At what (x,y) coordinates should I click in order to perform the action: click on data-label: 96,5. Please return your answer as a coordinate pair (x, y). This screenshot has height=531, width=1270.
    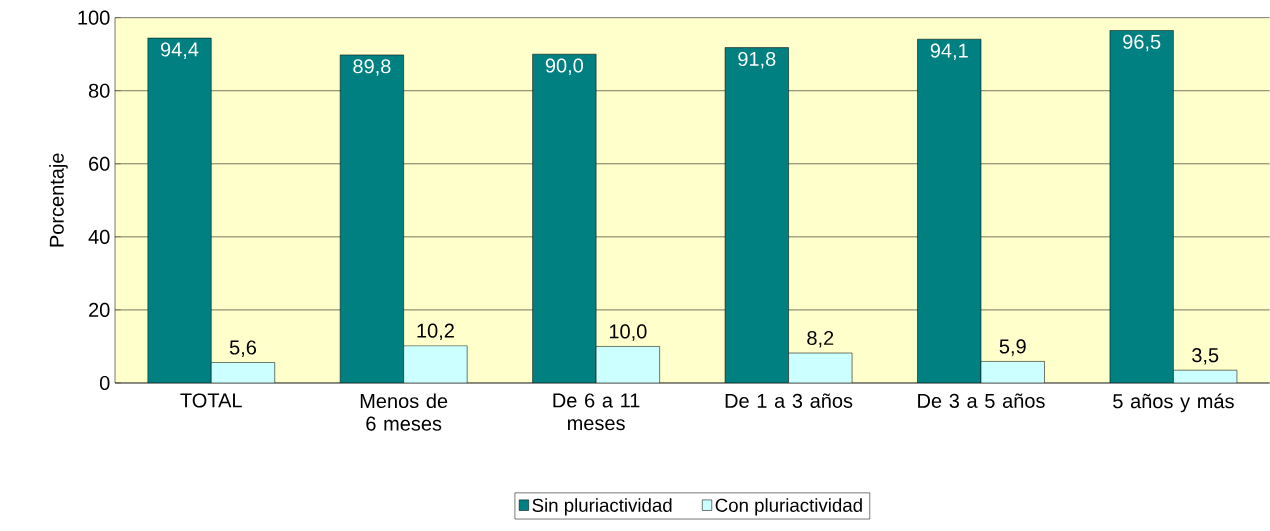
    Looking at the image, I should click on (1142, 43).